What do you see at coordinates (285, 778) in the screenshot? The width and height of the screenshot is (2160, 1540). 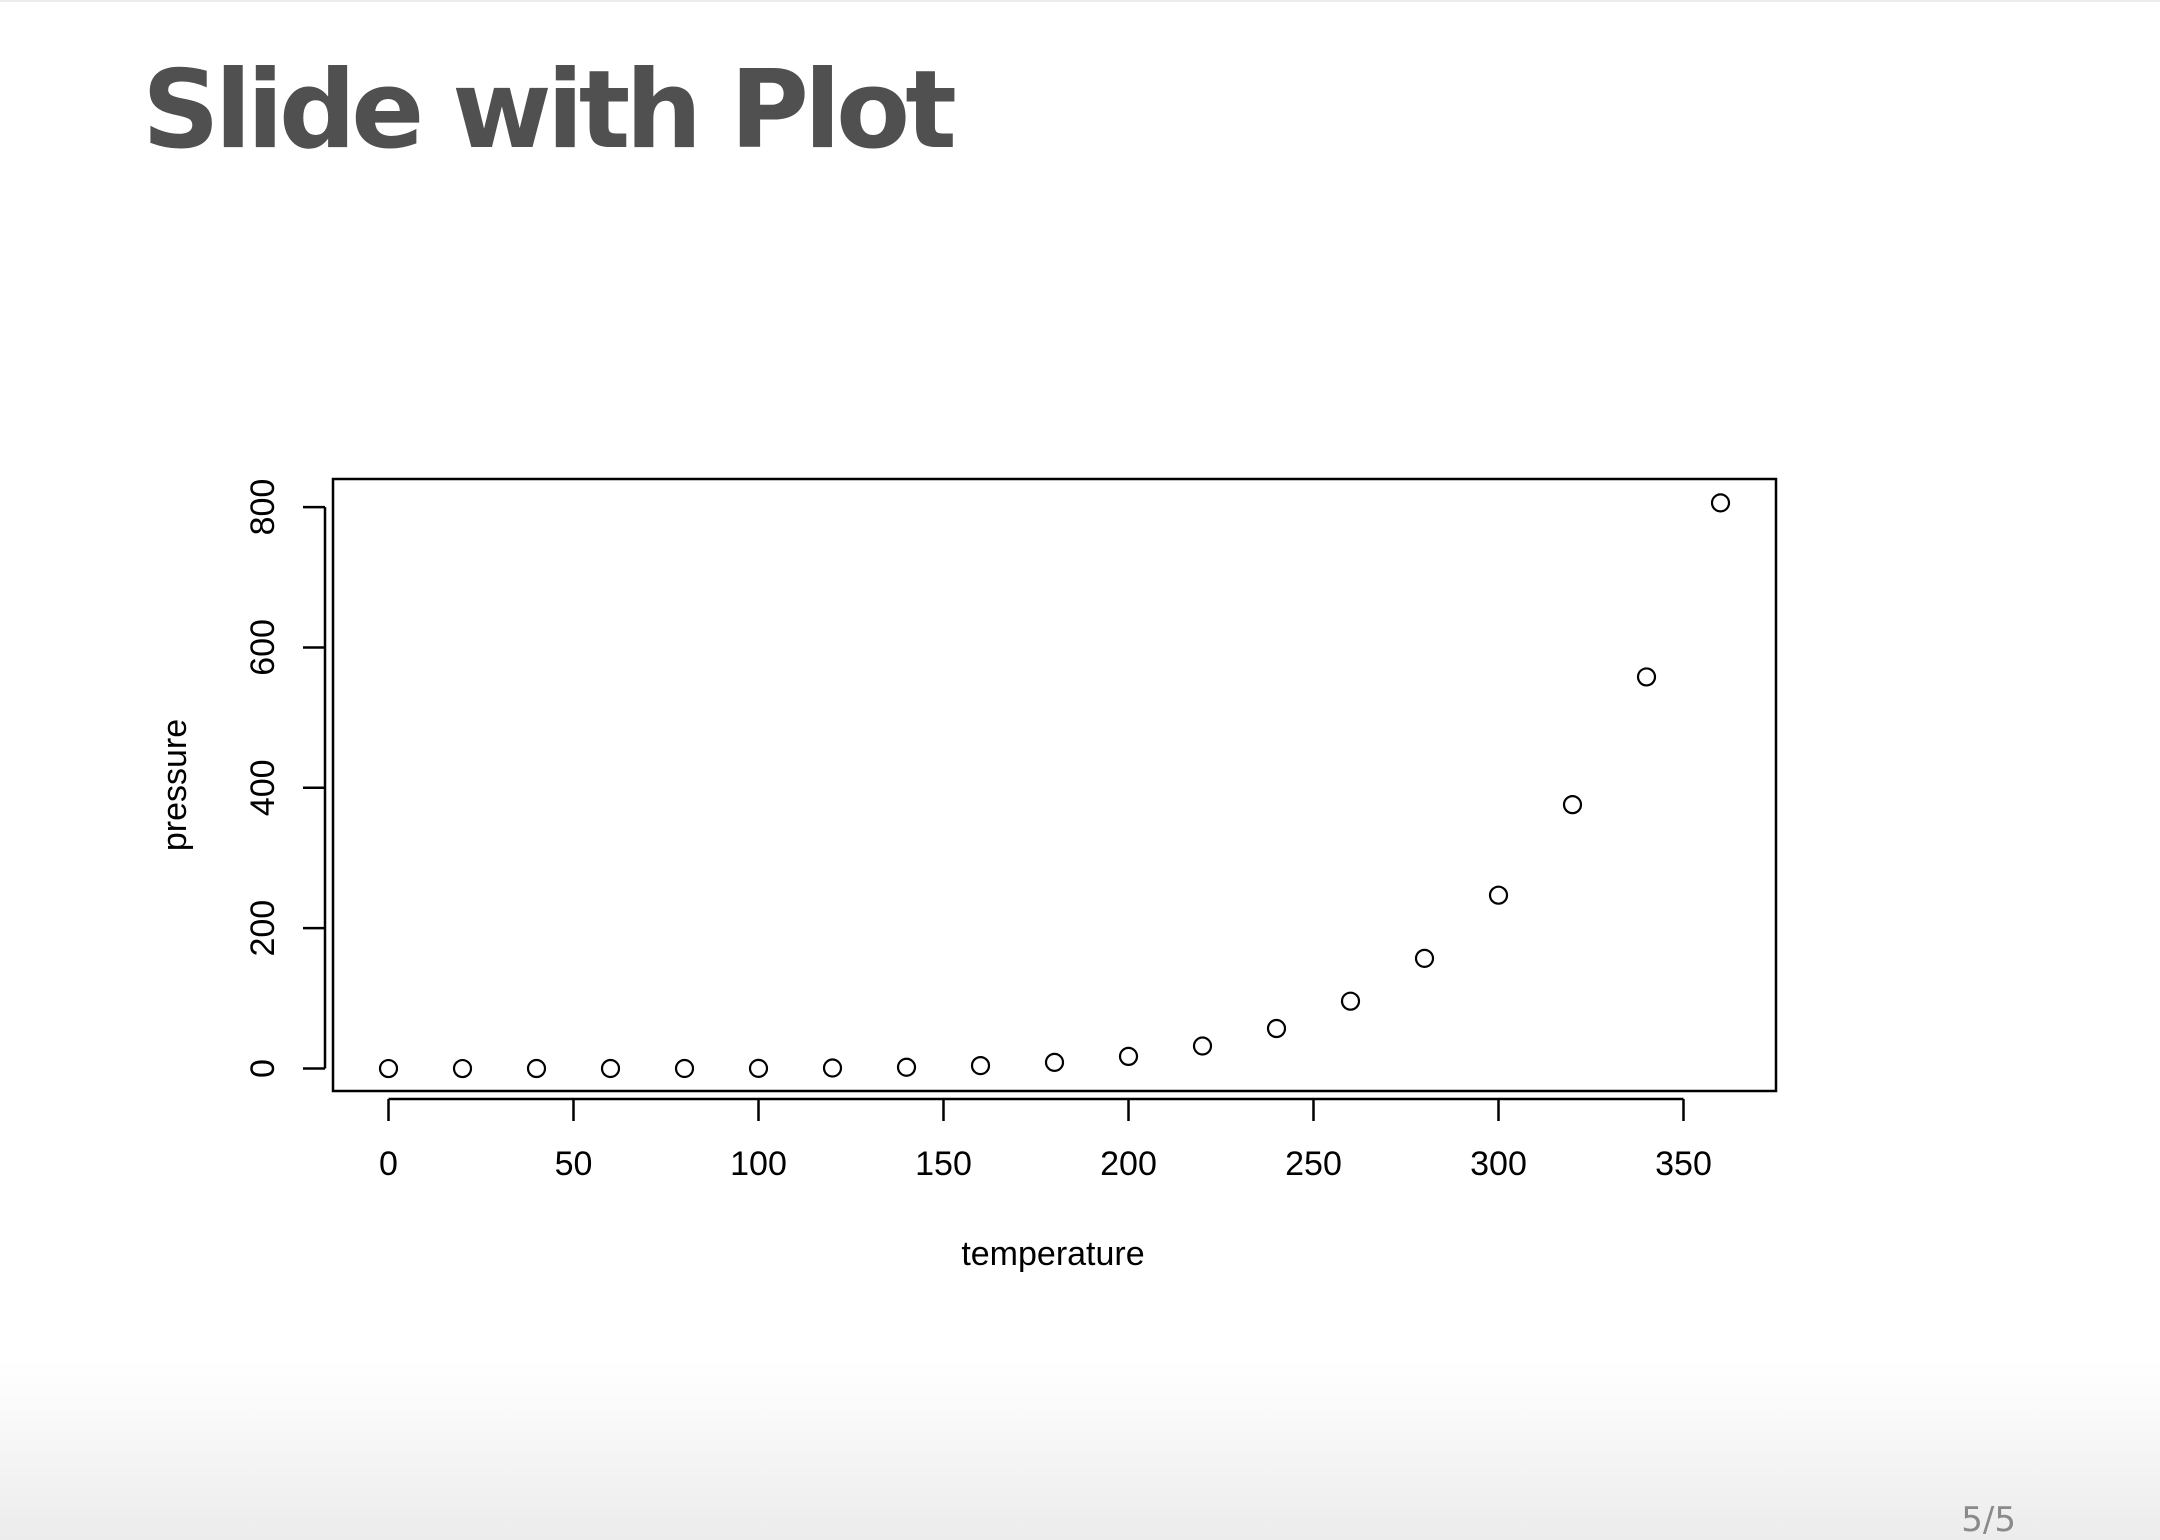 I see `y-axis: 0 200 400 600 800` at bounding box center [285, 778].